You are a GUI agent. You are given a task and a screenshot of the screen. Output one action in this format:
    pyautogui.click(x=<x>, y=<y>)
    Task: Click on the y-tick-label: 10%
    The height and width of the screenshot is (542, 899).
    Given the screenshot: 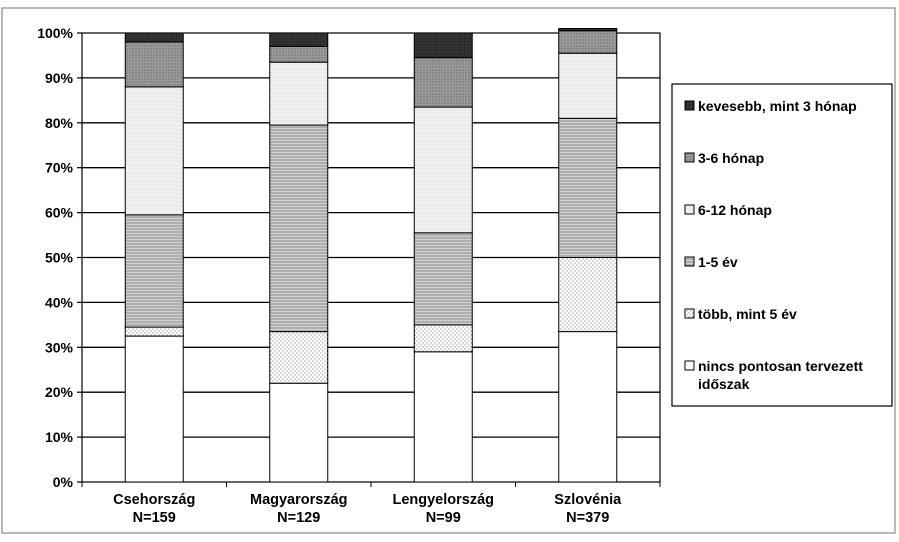 What is the action you would take?
    pyautogui.click(x=59, y=437)
    